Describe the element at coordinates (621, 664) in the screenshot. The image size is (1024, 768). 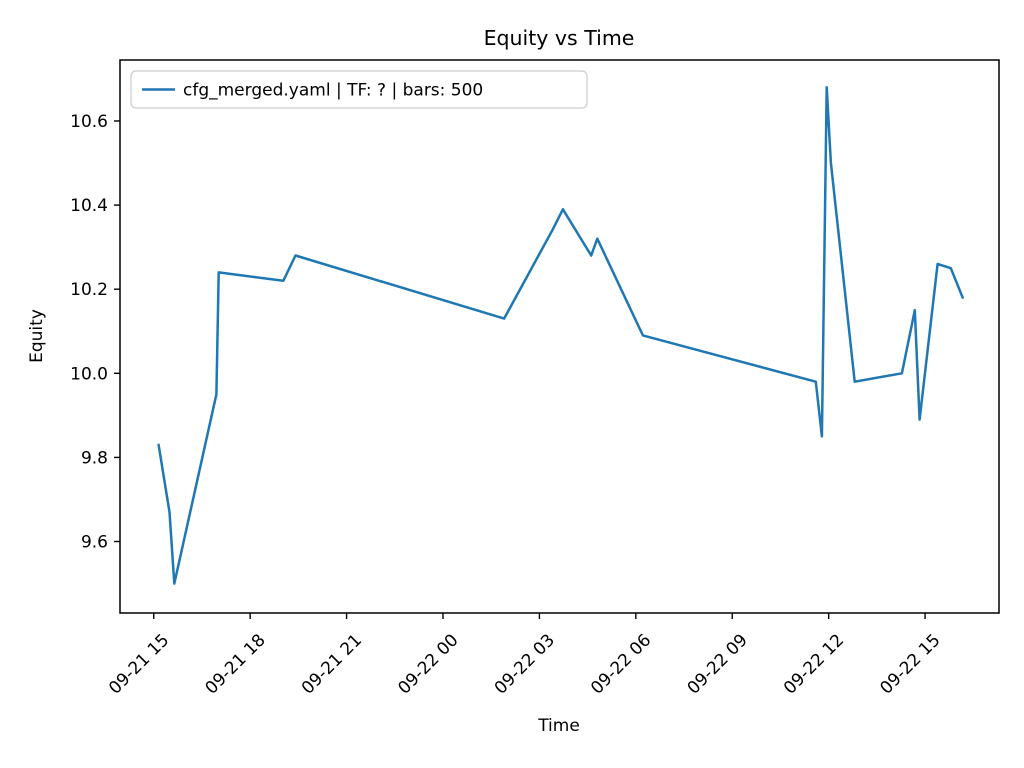
I see `x-tick-label: 09-22 06` at that location.